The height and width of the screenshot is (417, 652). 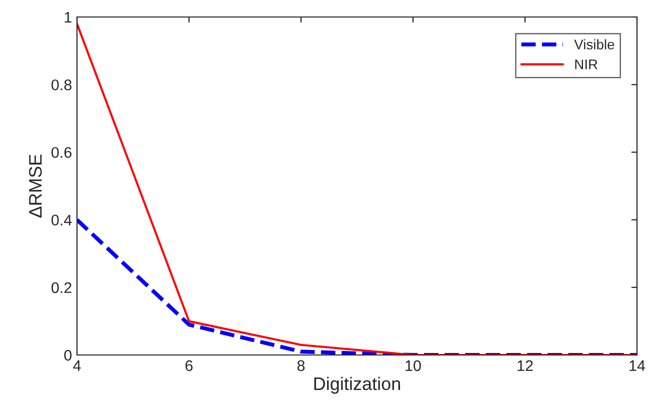 I want to click on y-tick-label: 0.4, so click(x=62, y=220).